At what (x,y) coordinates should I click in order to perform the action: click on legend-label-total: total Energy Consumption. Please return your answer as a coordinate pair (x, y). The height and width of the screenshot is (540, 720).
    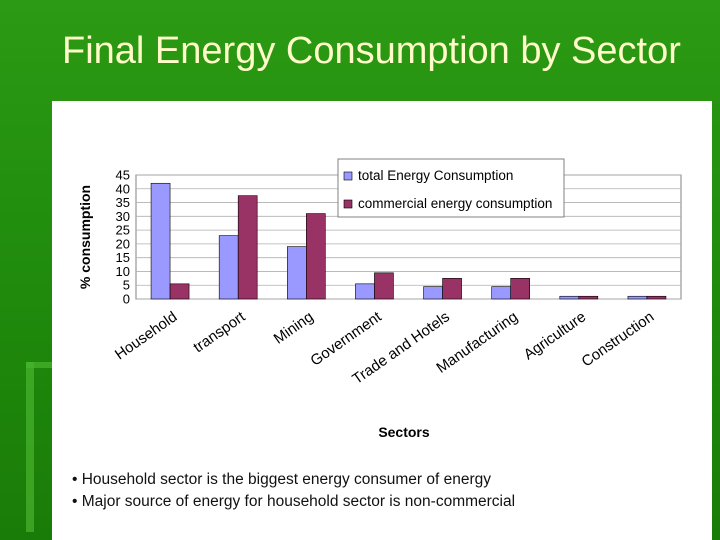
    Looking at the image, I should click on (435, 175).